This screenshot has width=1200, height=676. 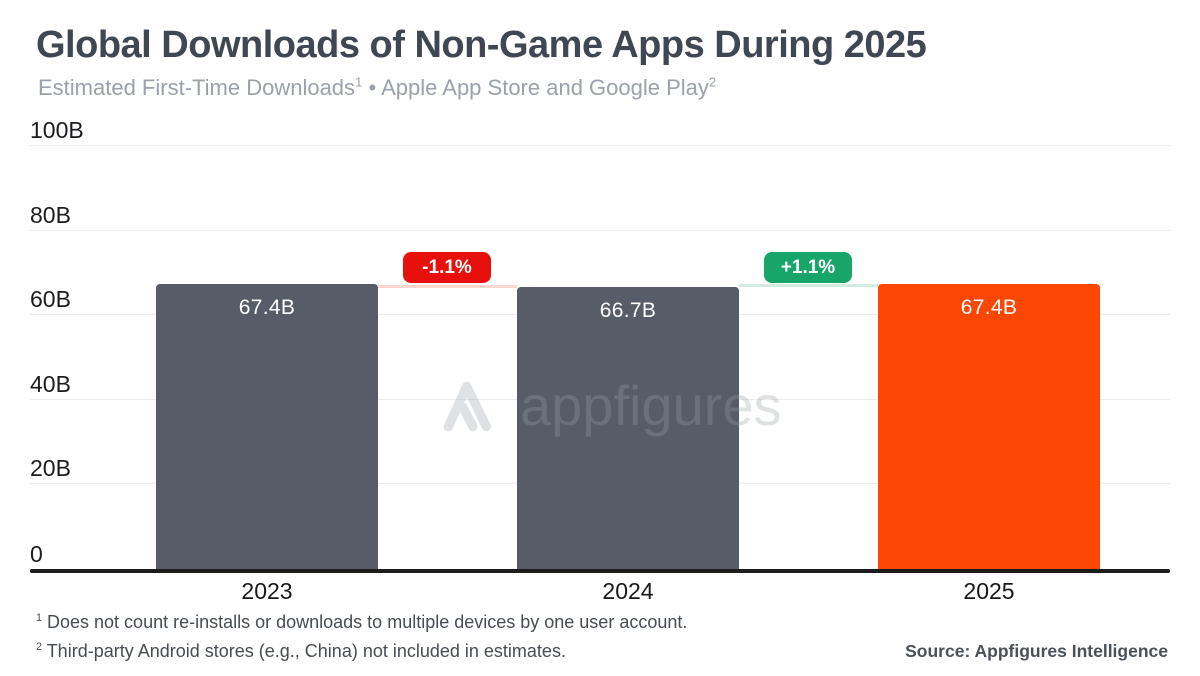 I want to click on bar-2025: 67.4B, so click(x=989, y=426).